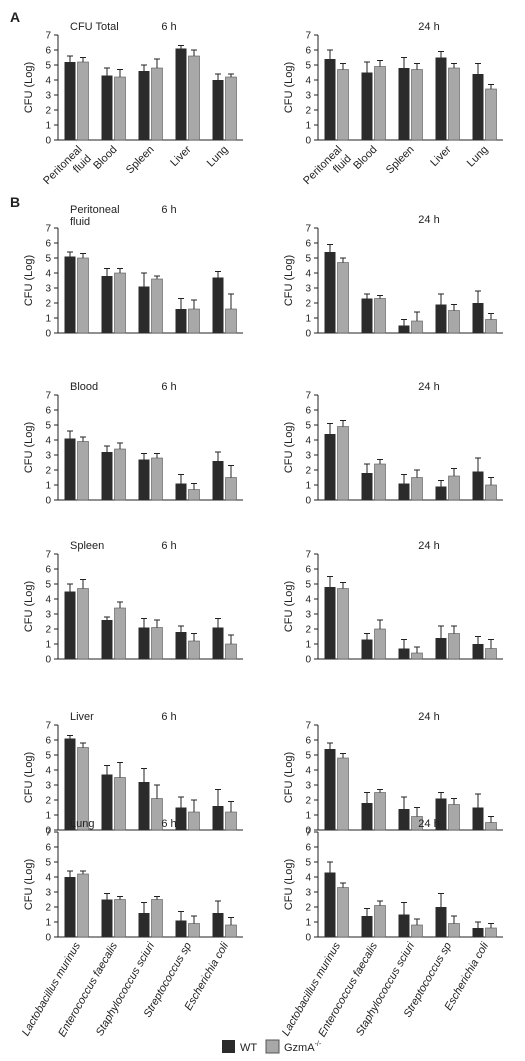 The height and width of the screenshot is (1061, 525). I want to click on legend-label-wt: WT, so click(248, 1048).